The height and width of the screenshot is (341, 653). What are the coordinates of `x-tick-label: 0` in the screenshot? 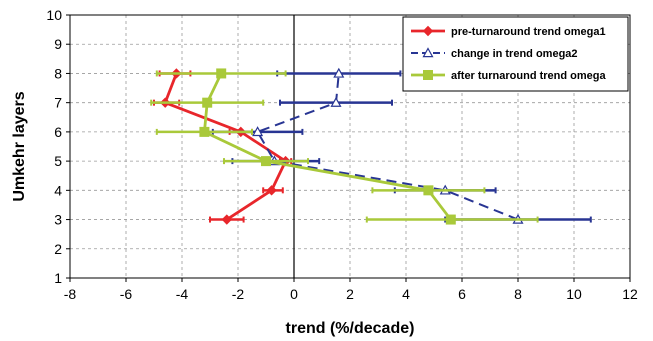 It's located at (294, 294).